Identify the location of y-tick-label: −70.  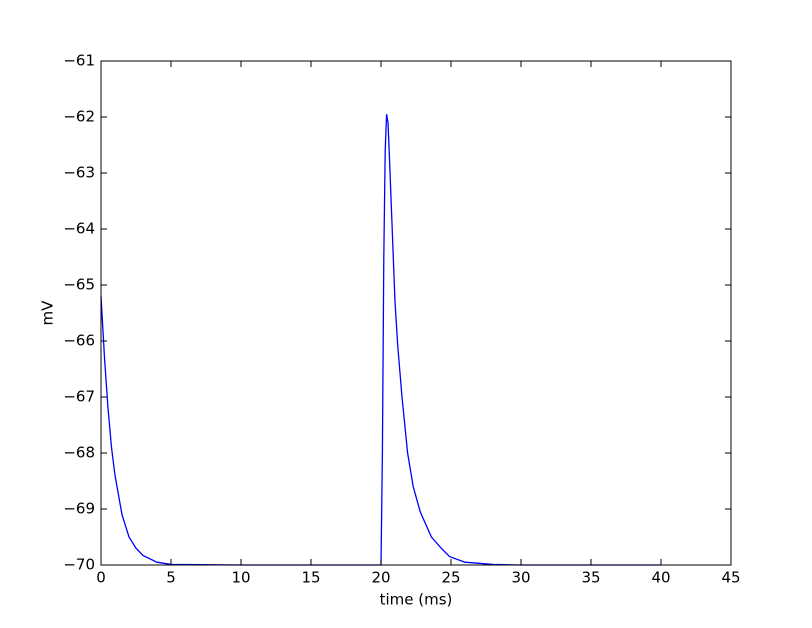
(79, 565).